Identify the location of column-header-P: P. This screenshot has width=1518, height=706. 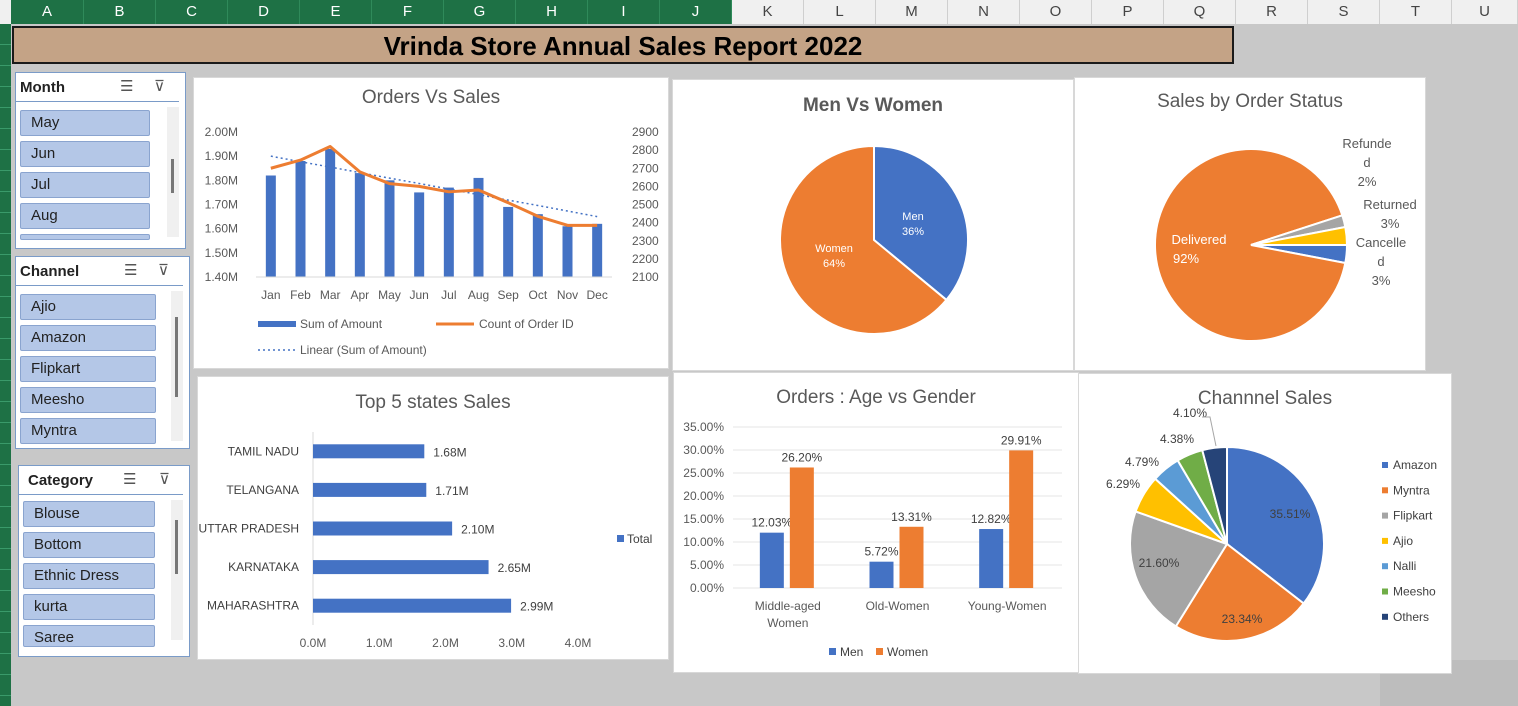
(1128, 12).